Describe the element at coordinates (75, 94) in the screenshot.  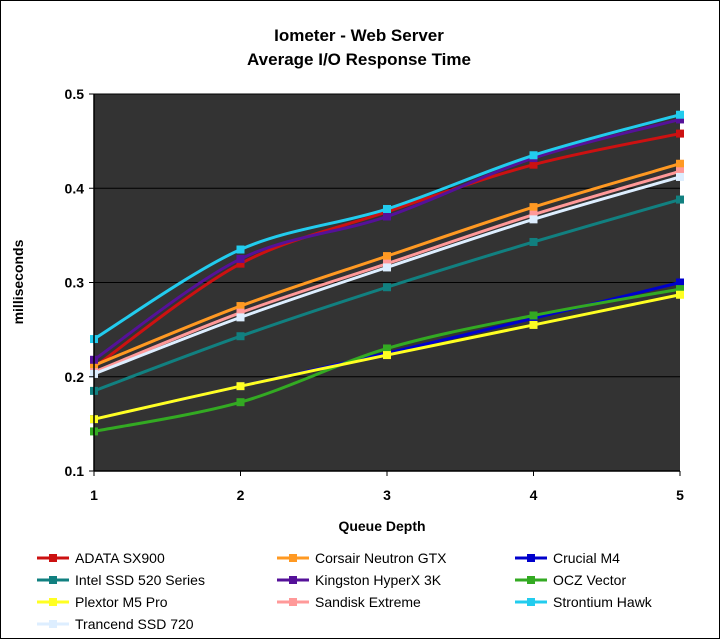
I see `y-tick-label: 0.5` at that location.